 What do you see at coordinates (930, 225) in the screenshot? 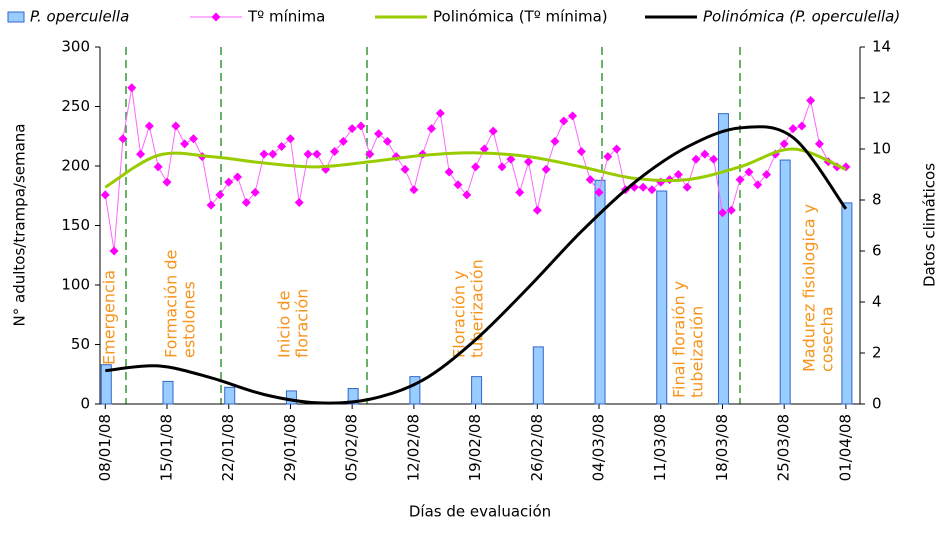
I see `y2-axis-title: Datos climáticos` at bounding box center [930, 225].